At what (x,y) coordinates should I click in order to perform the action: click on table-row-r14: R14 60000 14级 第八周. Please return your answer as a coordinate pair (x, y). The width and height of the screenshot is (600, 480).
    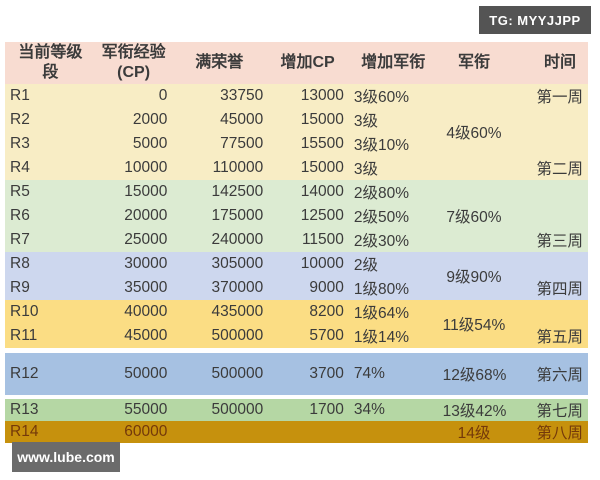
    Looking at the image, I should click on (296, 432).